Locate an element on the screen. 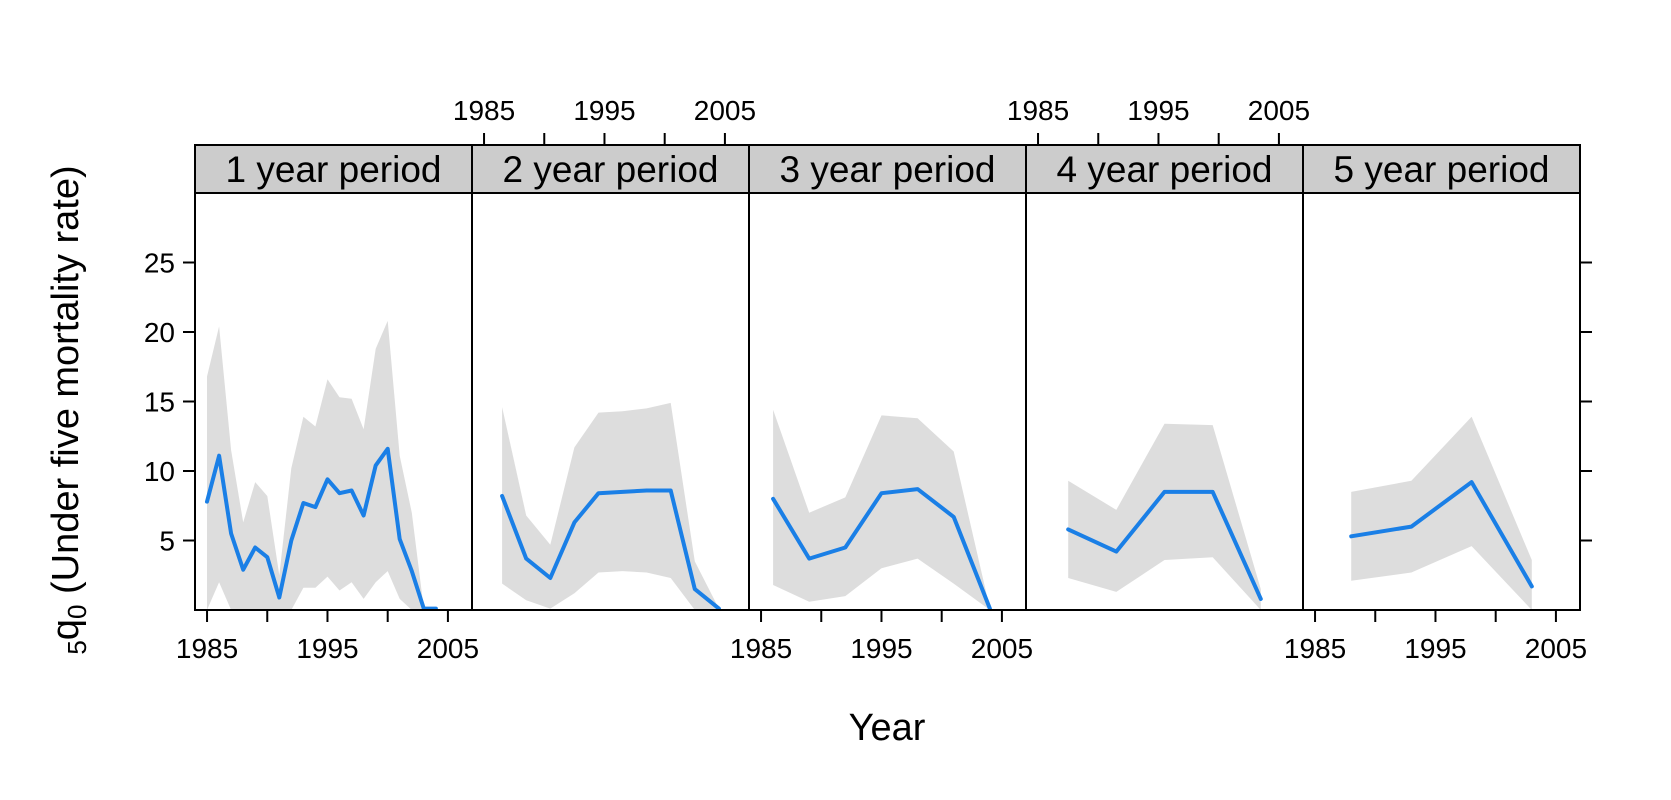 The width and height of the screenshot is (1671, 800). panel-1: 1 year period 1985 1995 2005 is located at coordinates (327, 404).